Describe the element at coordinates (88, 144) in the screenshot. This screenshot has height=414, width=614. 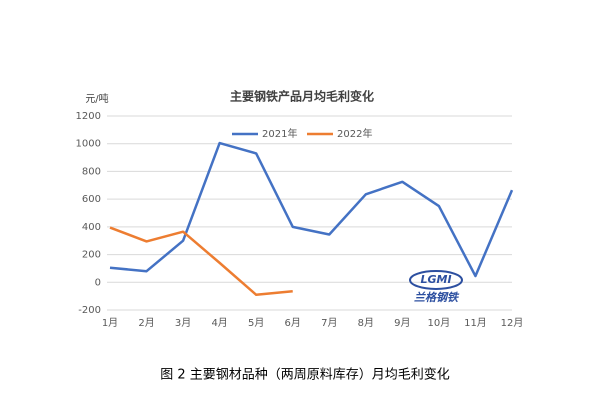
I see `y-tick-label: 1000` at that location.